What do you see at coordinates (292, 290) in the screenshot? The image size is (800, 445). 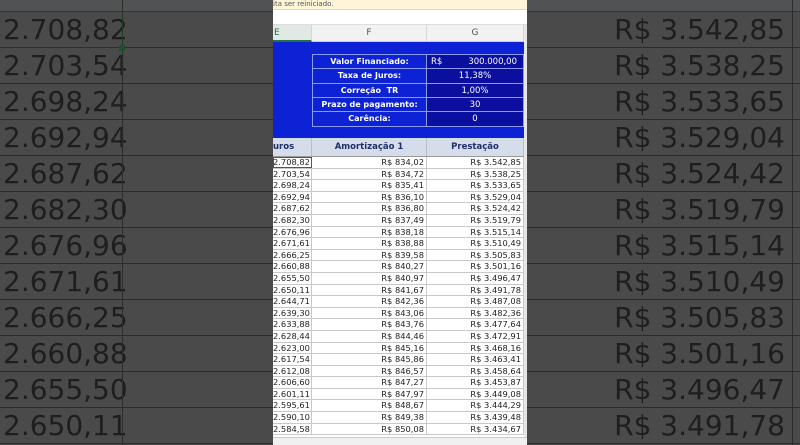 I see `cell-juros: 2.650,11` at bounding box center [292, 290].